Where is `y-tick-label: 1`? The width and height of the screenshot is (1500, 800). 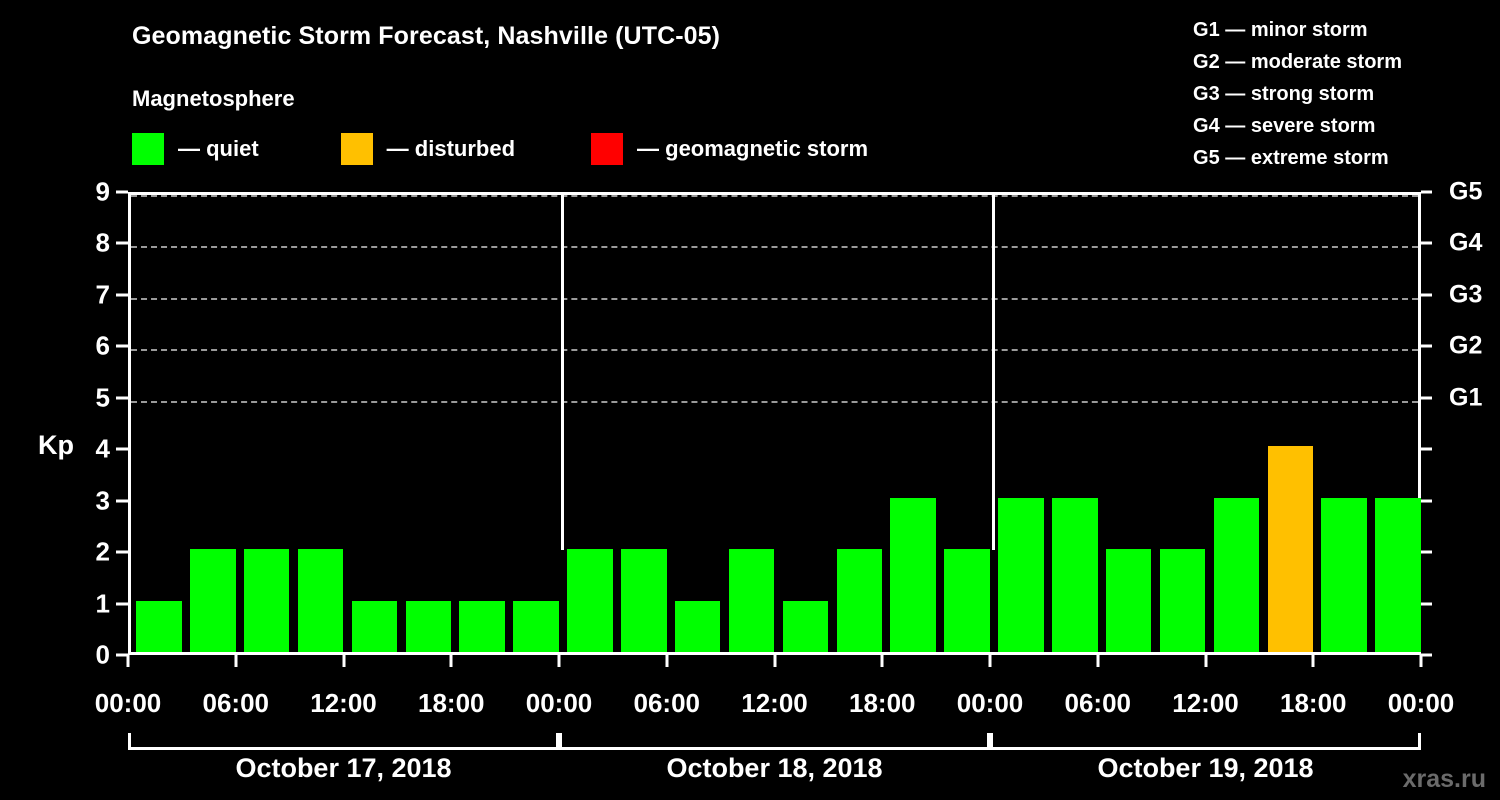 y-tick-label: 1 is located at coordinates (102, 603).